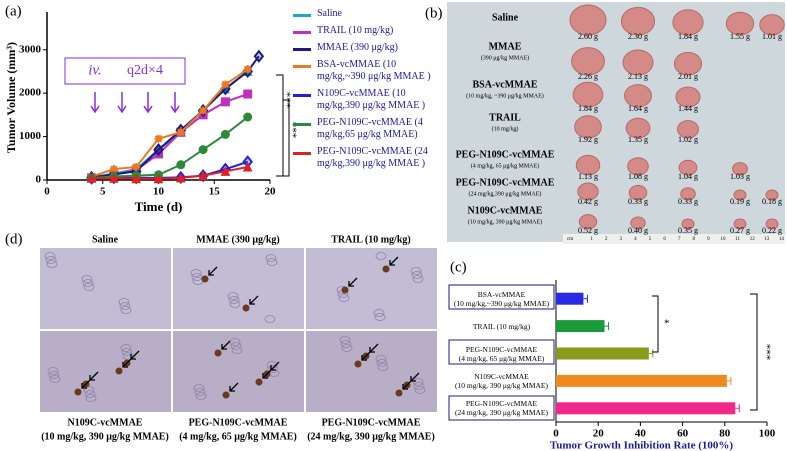 The width and height of the screenshot is (787, 451). Describe the element at coordinates (638, 201) in the screenshot. I see `tumor-weight: 0.33 g` at that location.